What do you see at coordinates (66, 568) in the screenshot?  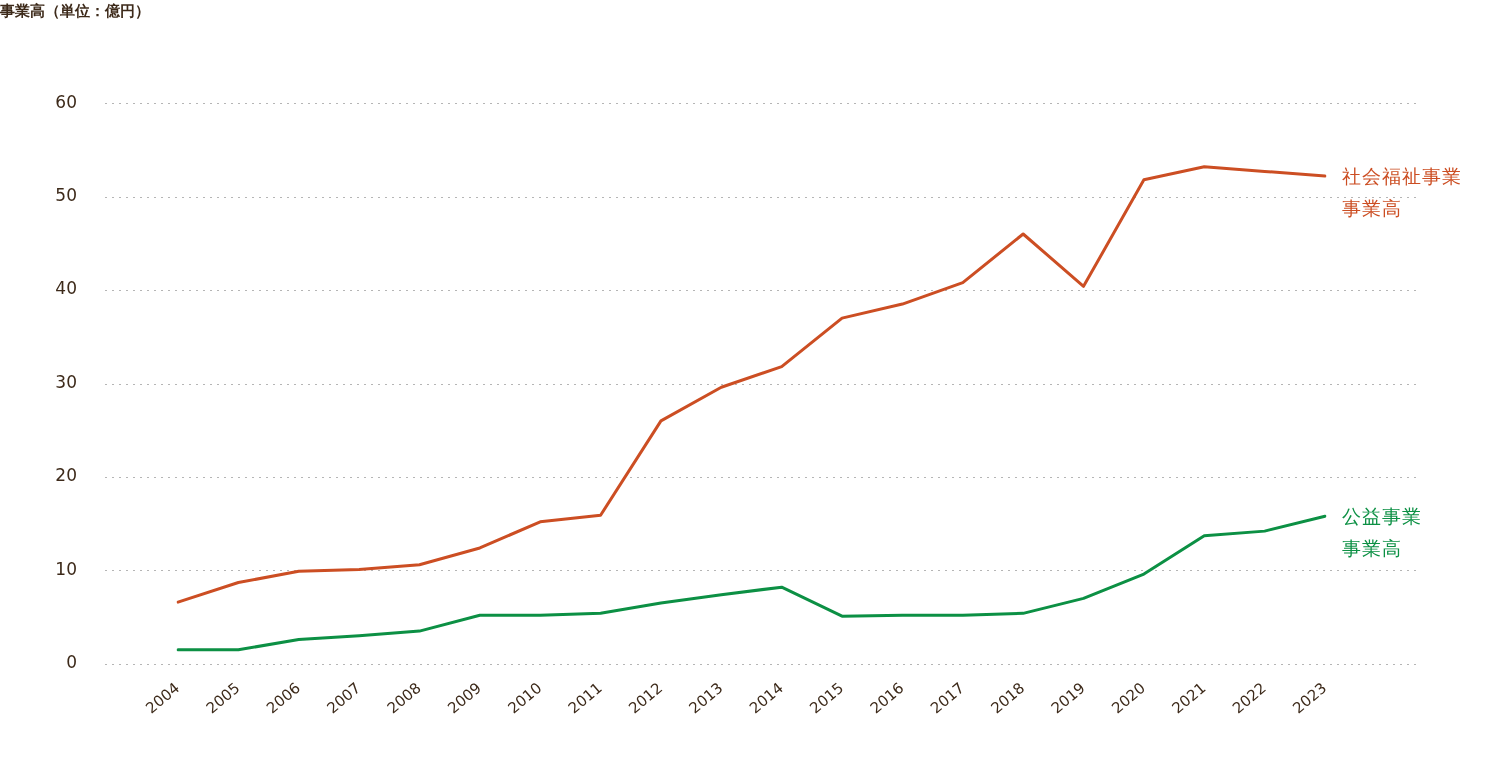 I see `y-tick-label: 10` at bounding box center [66, 568].